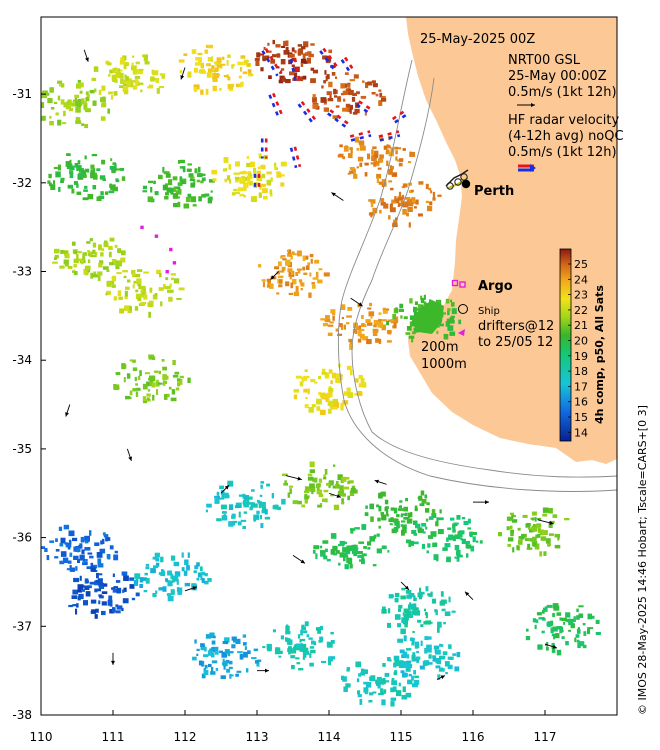 Image resolution: width=660 pixels, height=750 pixels. I want to click on x-tick-label: 116, so click(473, 737).